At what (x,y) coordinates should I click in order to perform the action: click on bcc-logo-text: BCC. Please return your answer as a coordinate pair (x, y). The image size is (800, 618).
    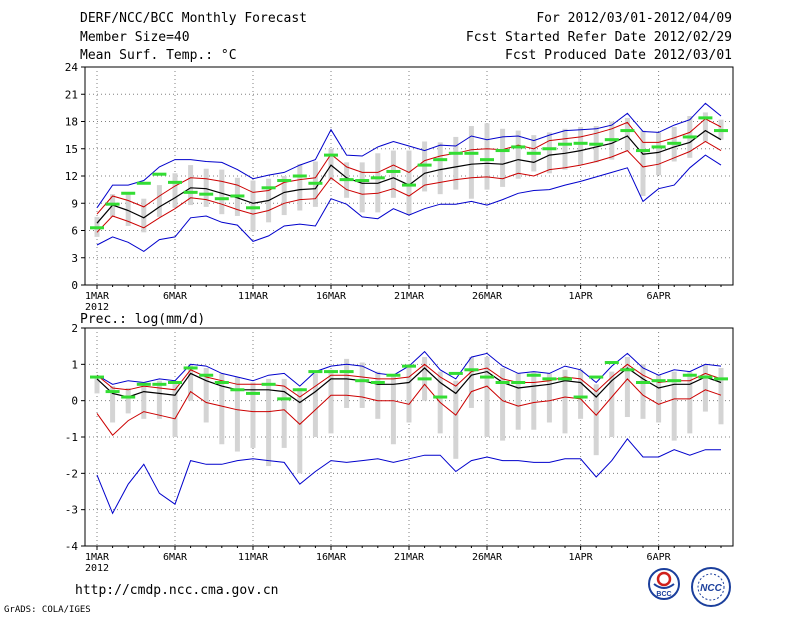
    Looking at the image, I should click on (663, 594).